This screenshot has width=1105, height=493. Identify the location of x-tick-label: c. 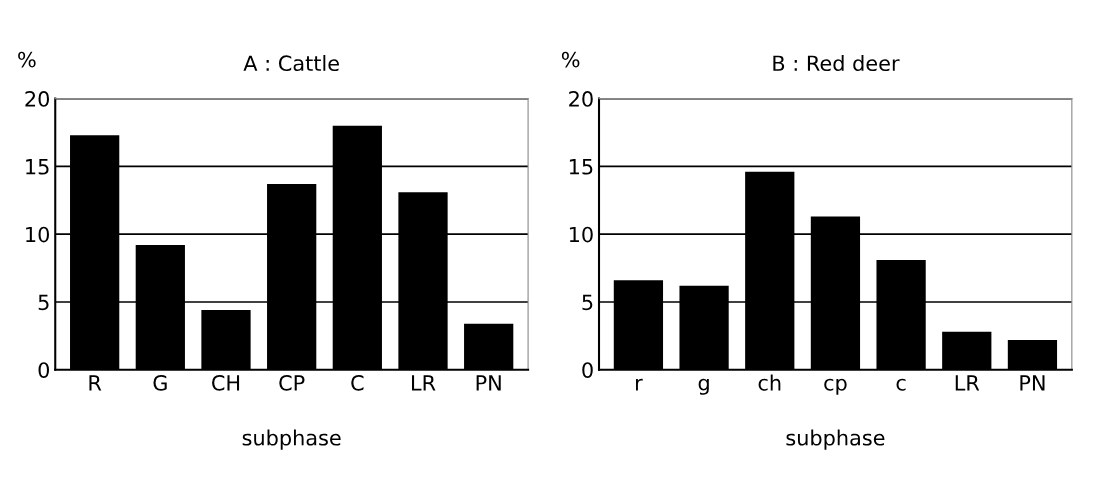
(901, 384).